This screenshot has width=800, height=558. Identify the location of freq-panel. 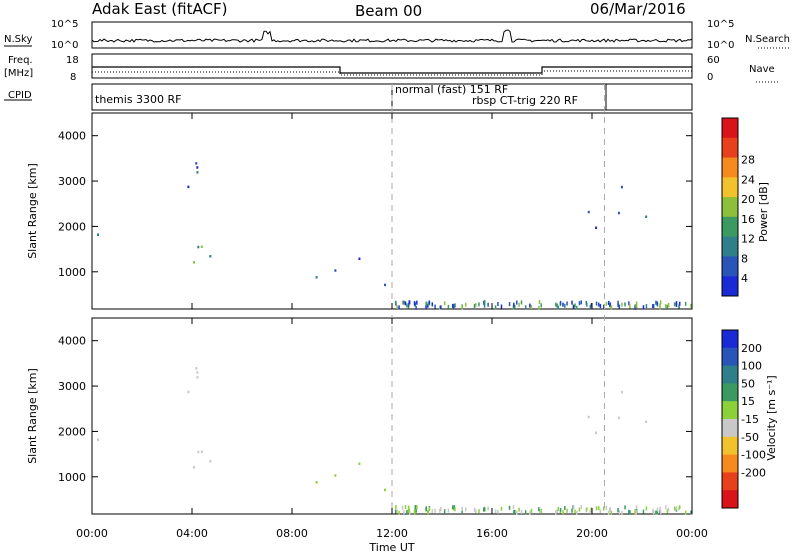
(392, 66).